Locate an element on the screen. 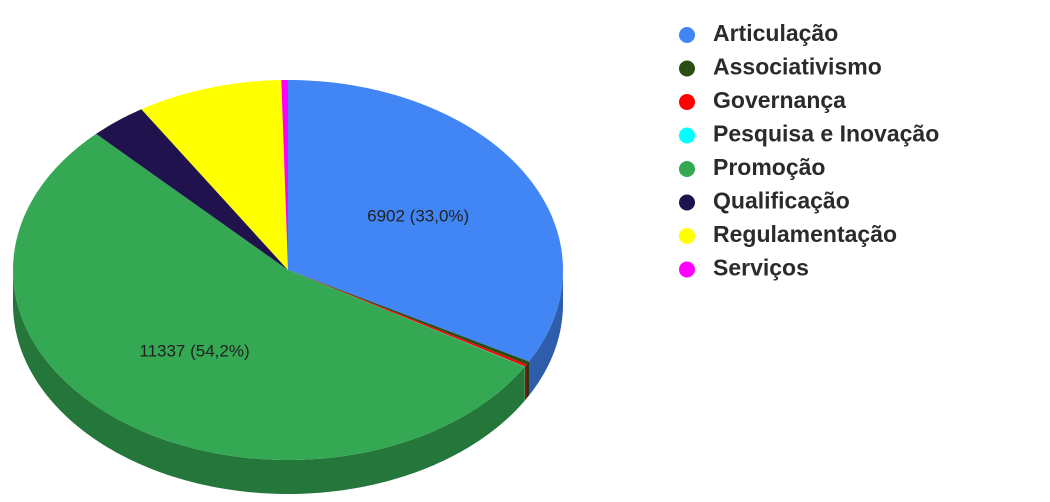 The image size is (1050, 502). legend-label: Serviços is located at coordinates (761, 268).